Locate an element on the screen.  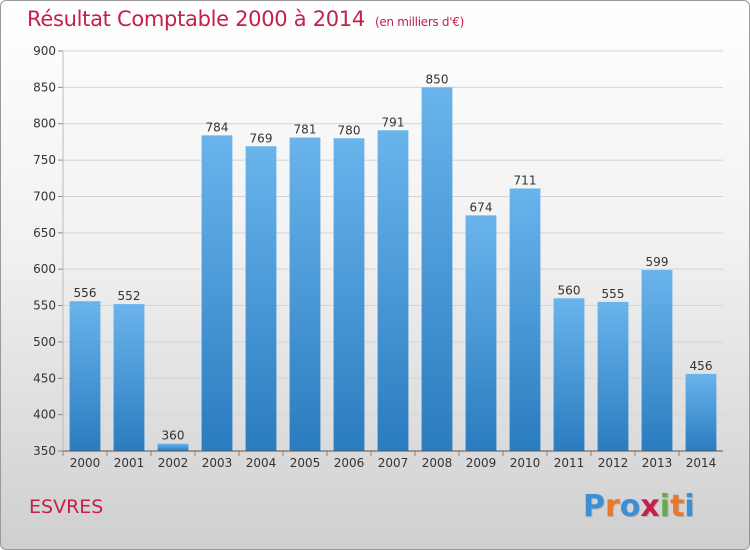
data-label-2004: 769 is located at coordinates (261, 138).